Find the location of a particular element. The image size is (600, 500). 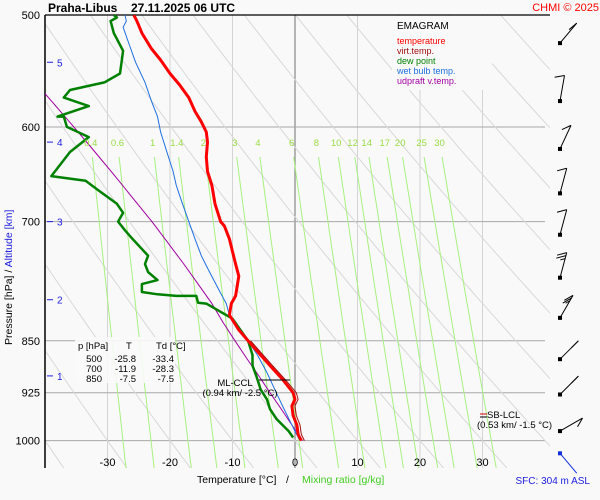

legend-box is located at coordinates (442, 53).